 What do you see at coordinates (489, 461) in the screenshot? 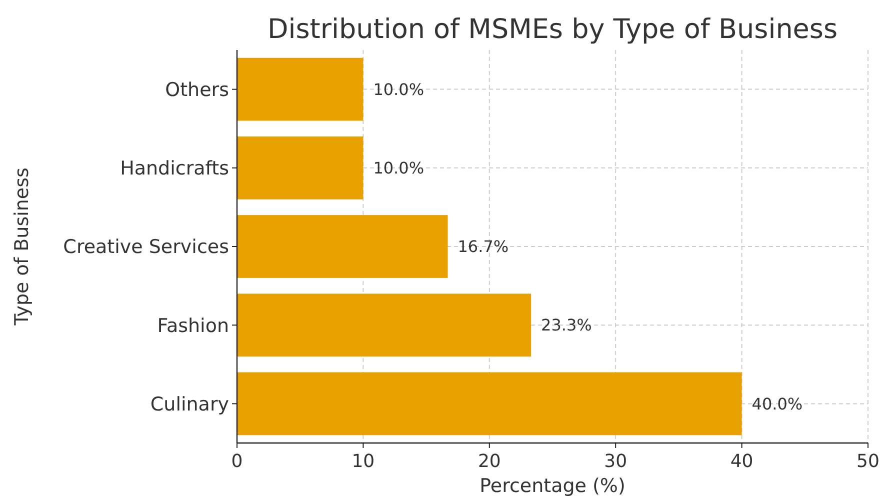
I see `x-tick-label: 20` at bounding box center [489, 461].